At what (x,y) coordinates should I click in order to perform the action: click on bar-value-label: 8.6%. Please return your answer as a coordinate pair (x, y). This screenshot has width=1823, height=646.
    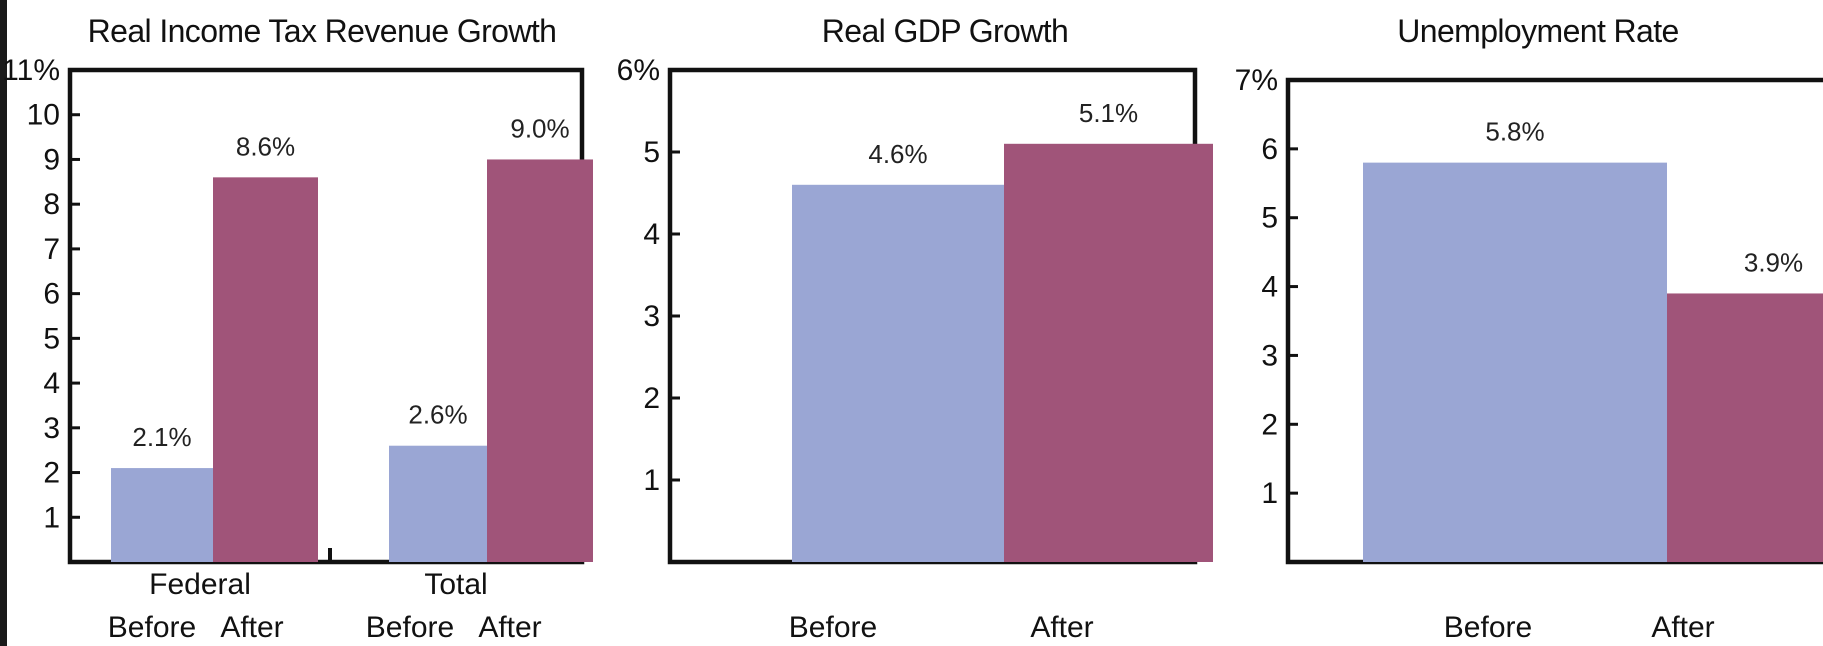
    Looking at the image, I should click on (265, 146).